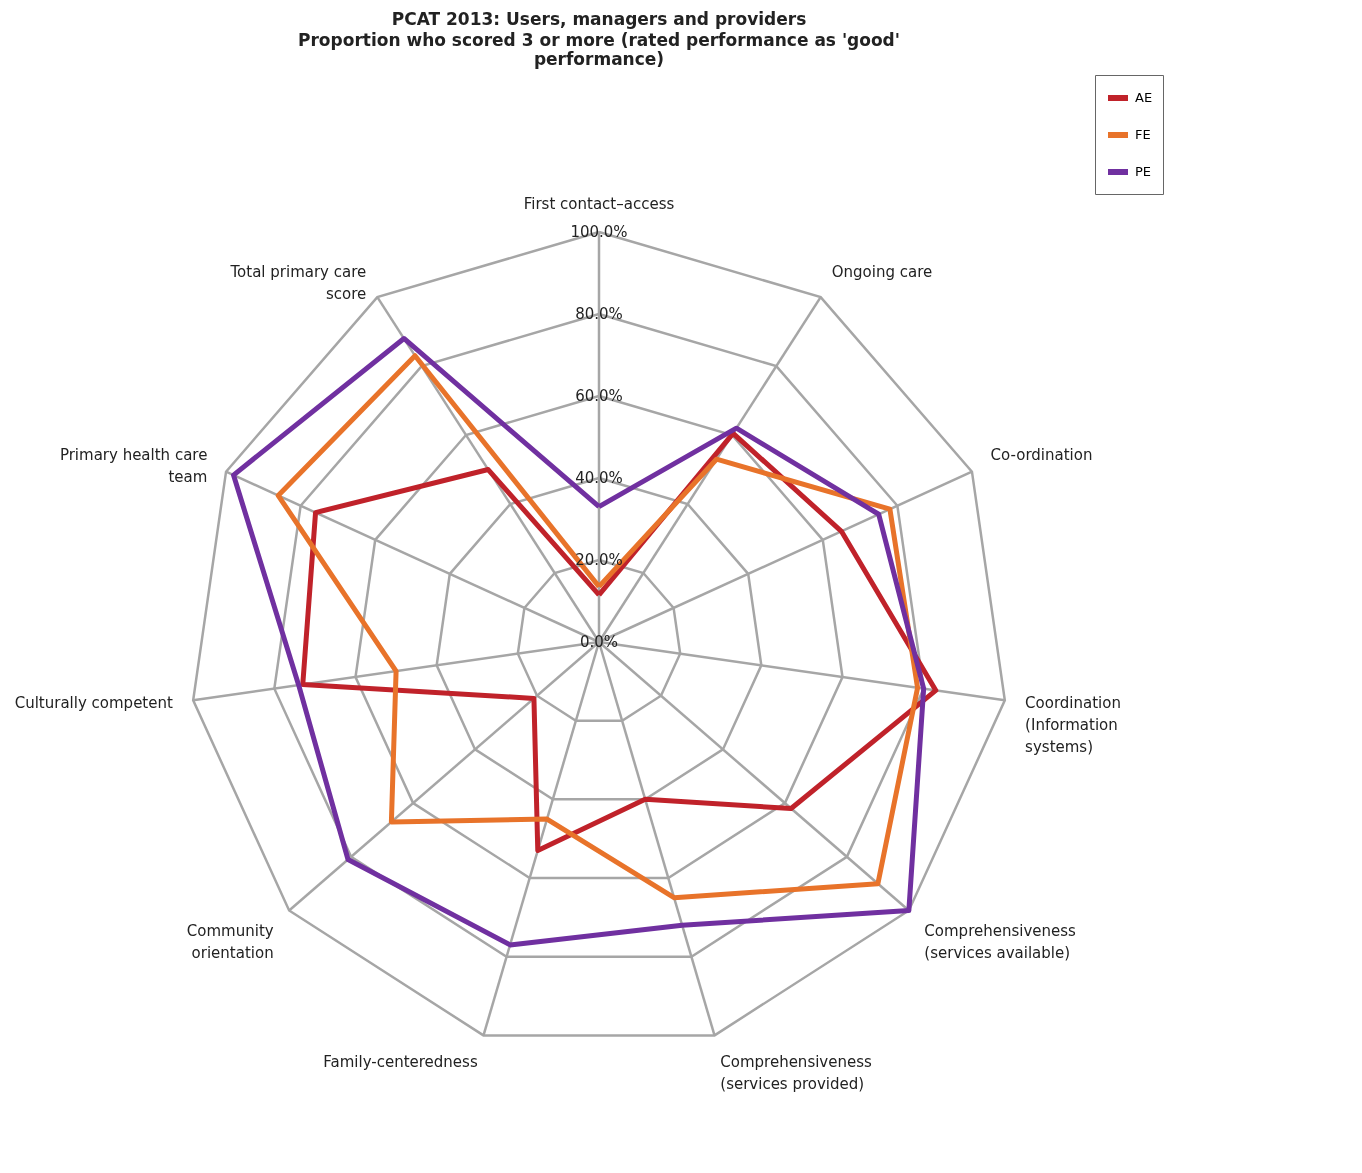  Describe the element at coordinates (599, 314) in the screenshot. I see `y-tick-label: 80.0%` at that location.